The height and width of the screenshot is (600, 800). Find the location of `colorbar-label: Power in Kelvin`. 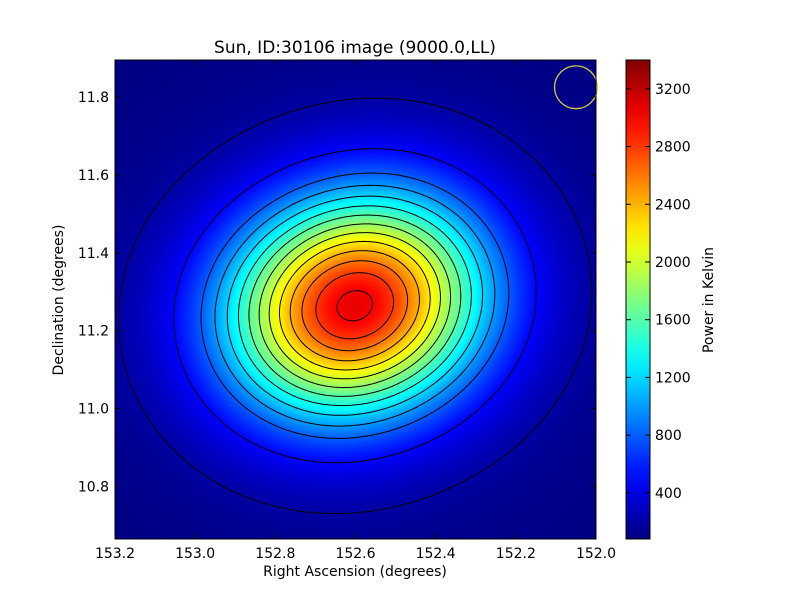

colorbar-label: Power in Kelvin is located at coordinates (709, 300).